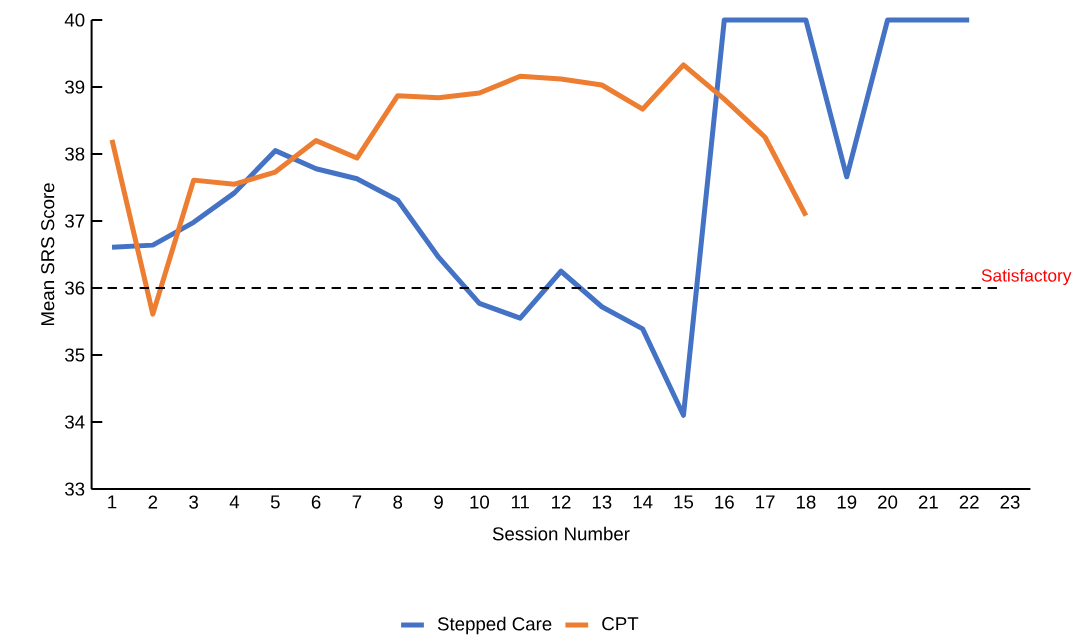 Image resolution: width=1078 pixels, height=639 pixels. I want to click on x-tick-label: 12, so click(561, 502).